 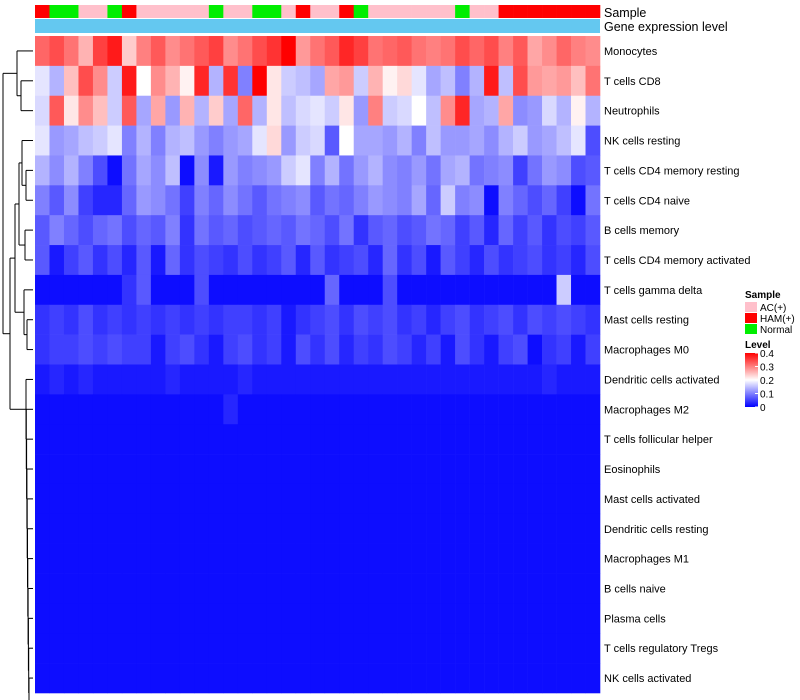 What do you see at coordinates (767, 368) in the screenshot?
I see `level-tick-label: 0.3` at bounding box center [767, 368].